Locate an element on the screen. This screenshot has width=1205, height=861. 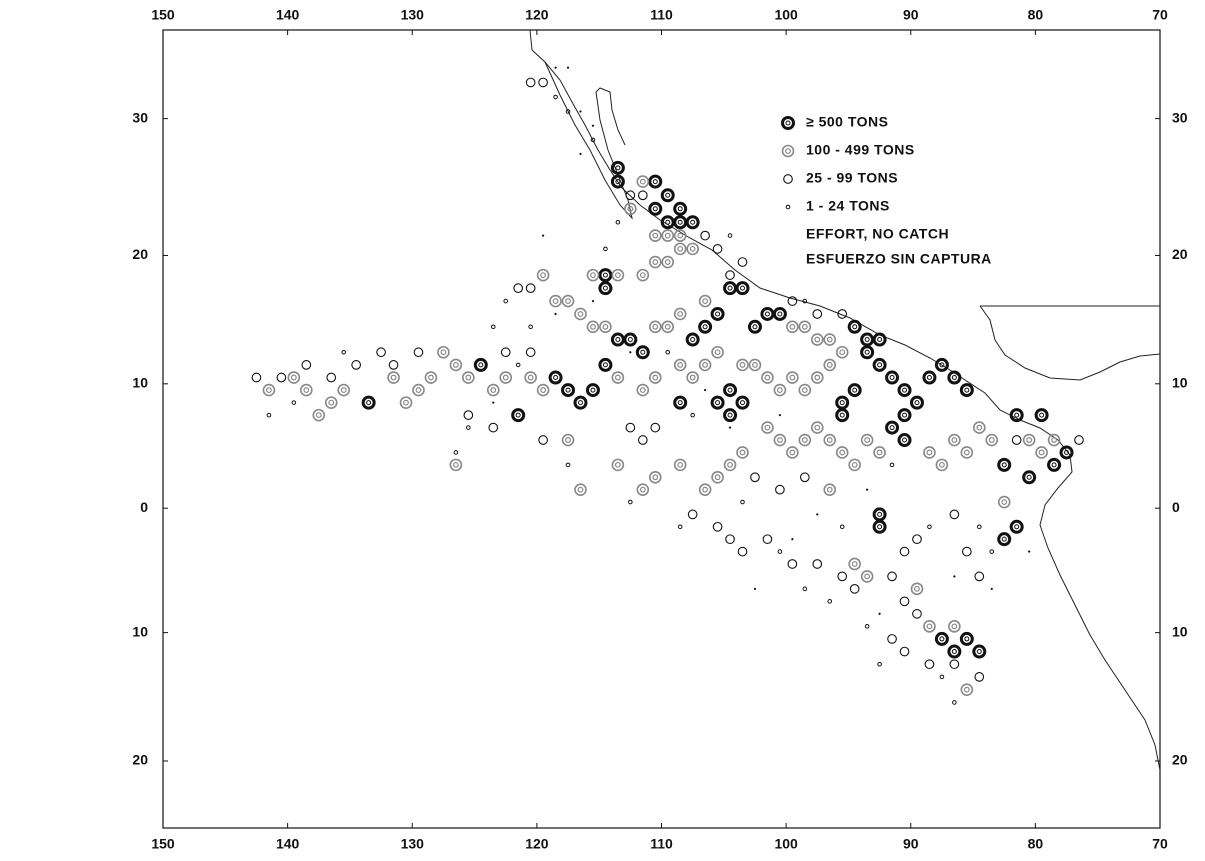
legend-label: 25 - 99 TONS is located at coordinates (852, 178).